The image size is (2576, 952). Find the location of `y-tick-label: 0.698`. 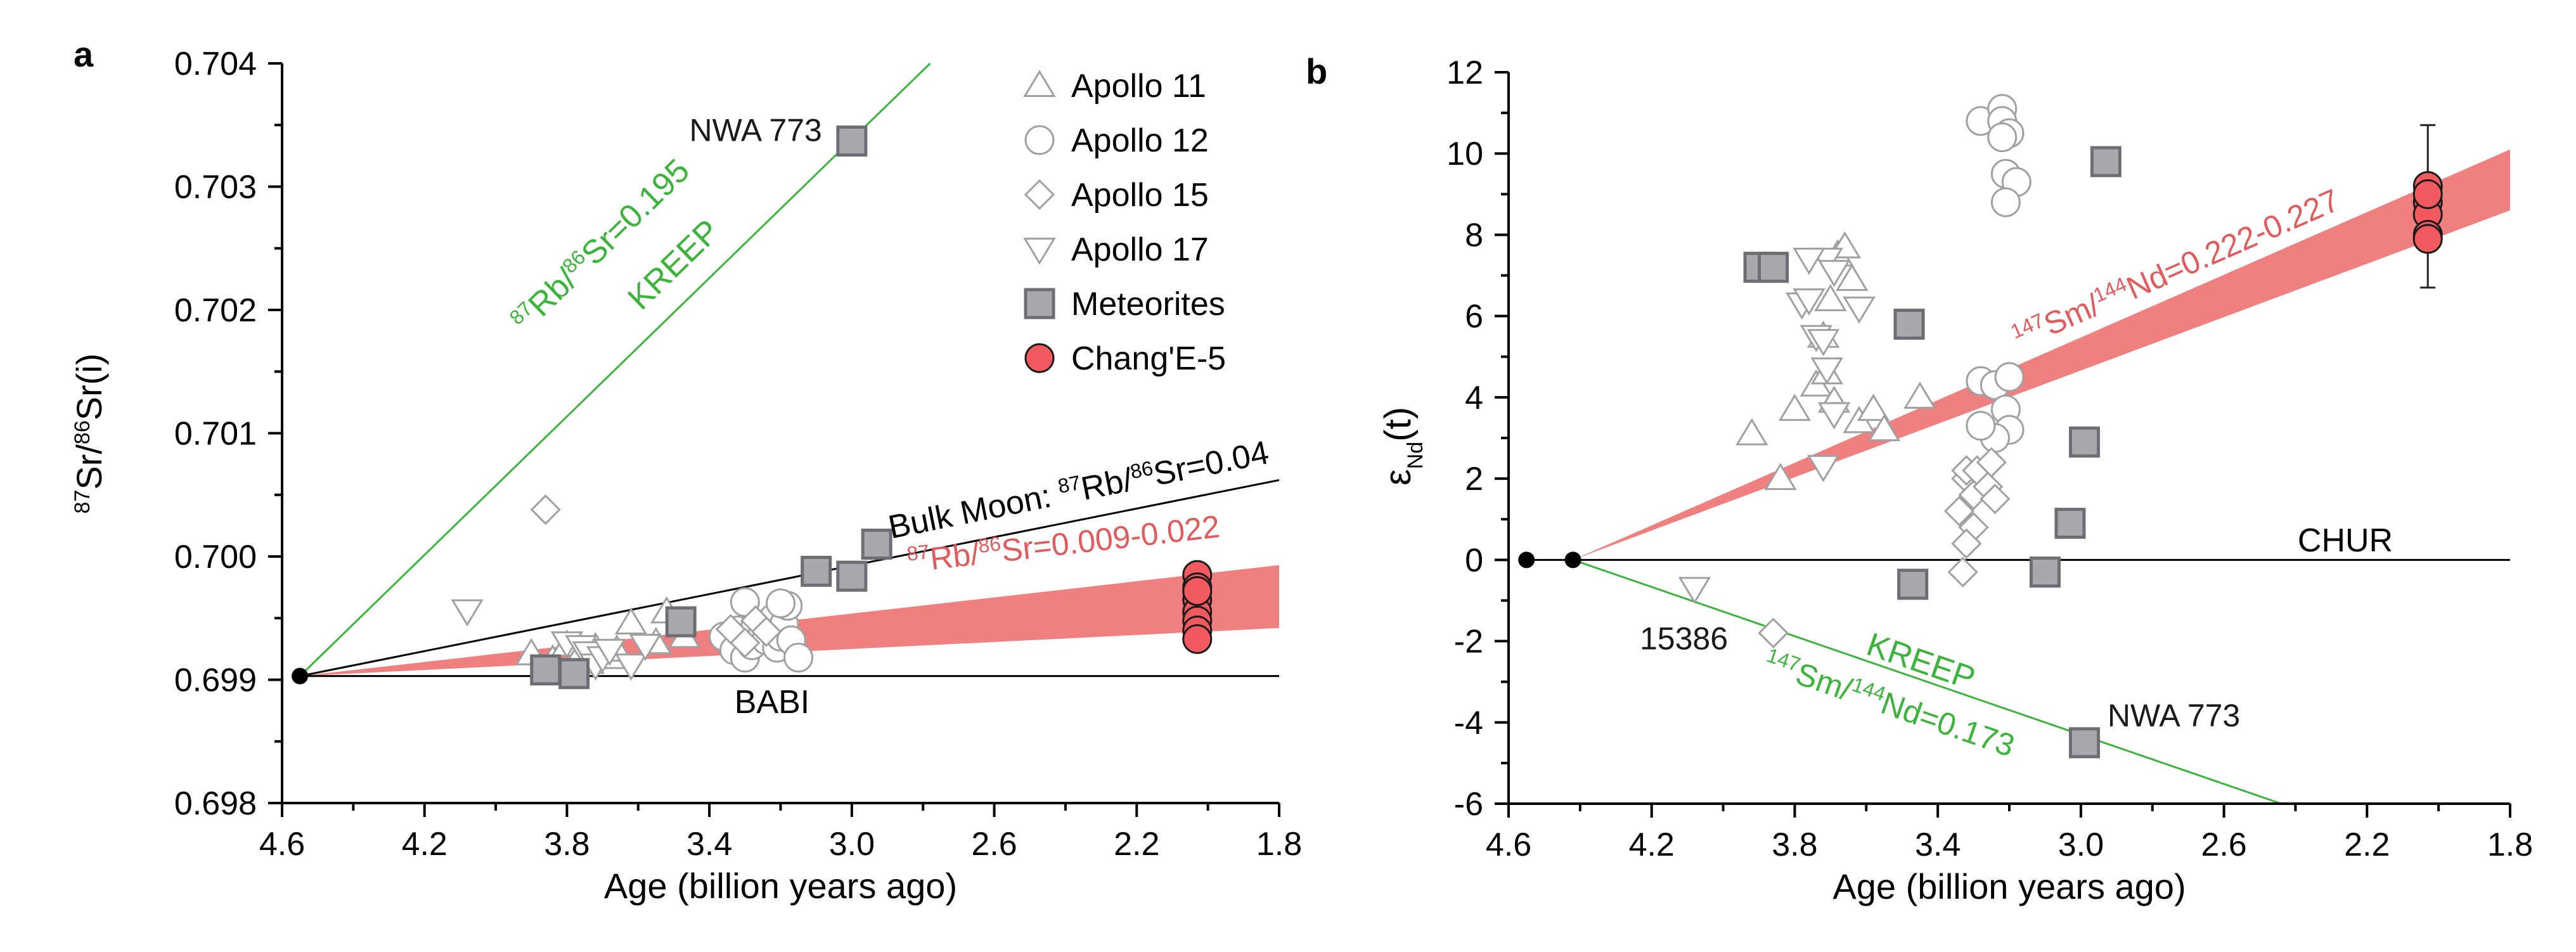

y-tick-label: 0.698 is located at coordinates (215, 803).